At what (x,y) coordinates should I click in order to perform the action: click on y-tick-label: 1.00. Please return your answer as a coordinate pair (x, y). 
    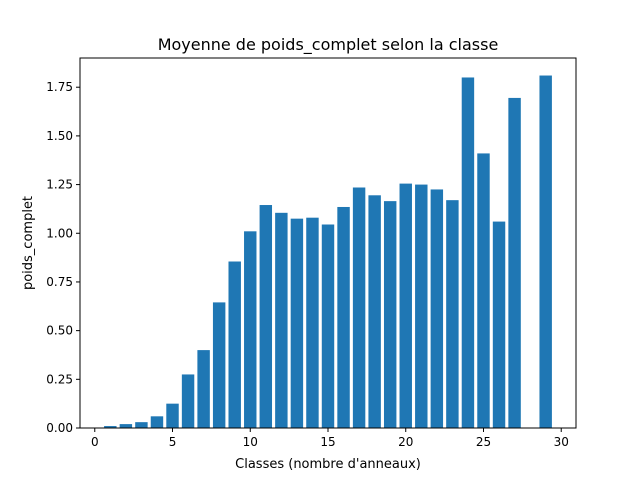
    Looking at the image, I should click on (59, 233).